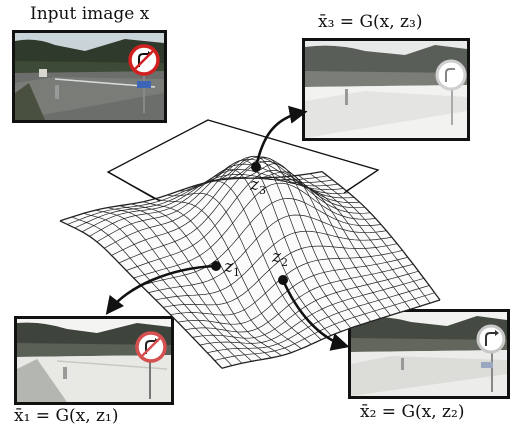 The width and height of the screenshot is (514, 435). I want to click on plane-front-edge, so click(134, 186).